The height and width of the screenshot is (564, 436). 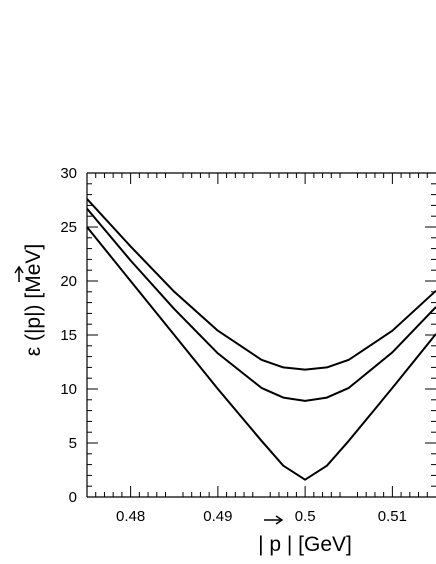 What do you see at coordinates (68, 227) in the screenshot?
I see `y-tick-label: 25` at bounding box center [68, 227].